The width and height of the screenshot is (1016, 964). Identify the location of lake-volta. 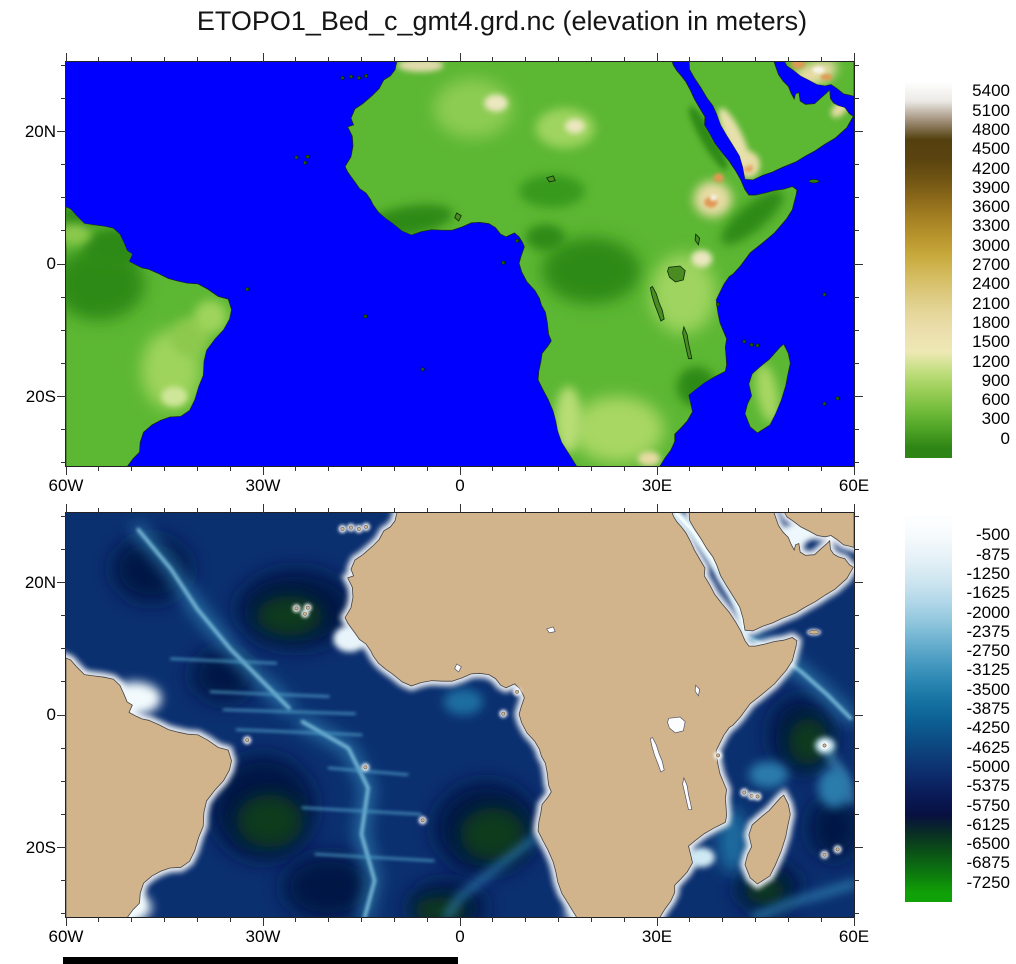
(458, 217).